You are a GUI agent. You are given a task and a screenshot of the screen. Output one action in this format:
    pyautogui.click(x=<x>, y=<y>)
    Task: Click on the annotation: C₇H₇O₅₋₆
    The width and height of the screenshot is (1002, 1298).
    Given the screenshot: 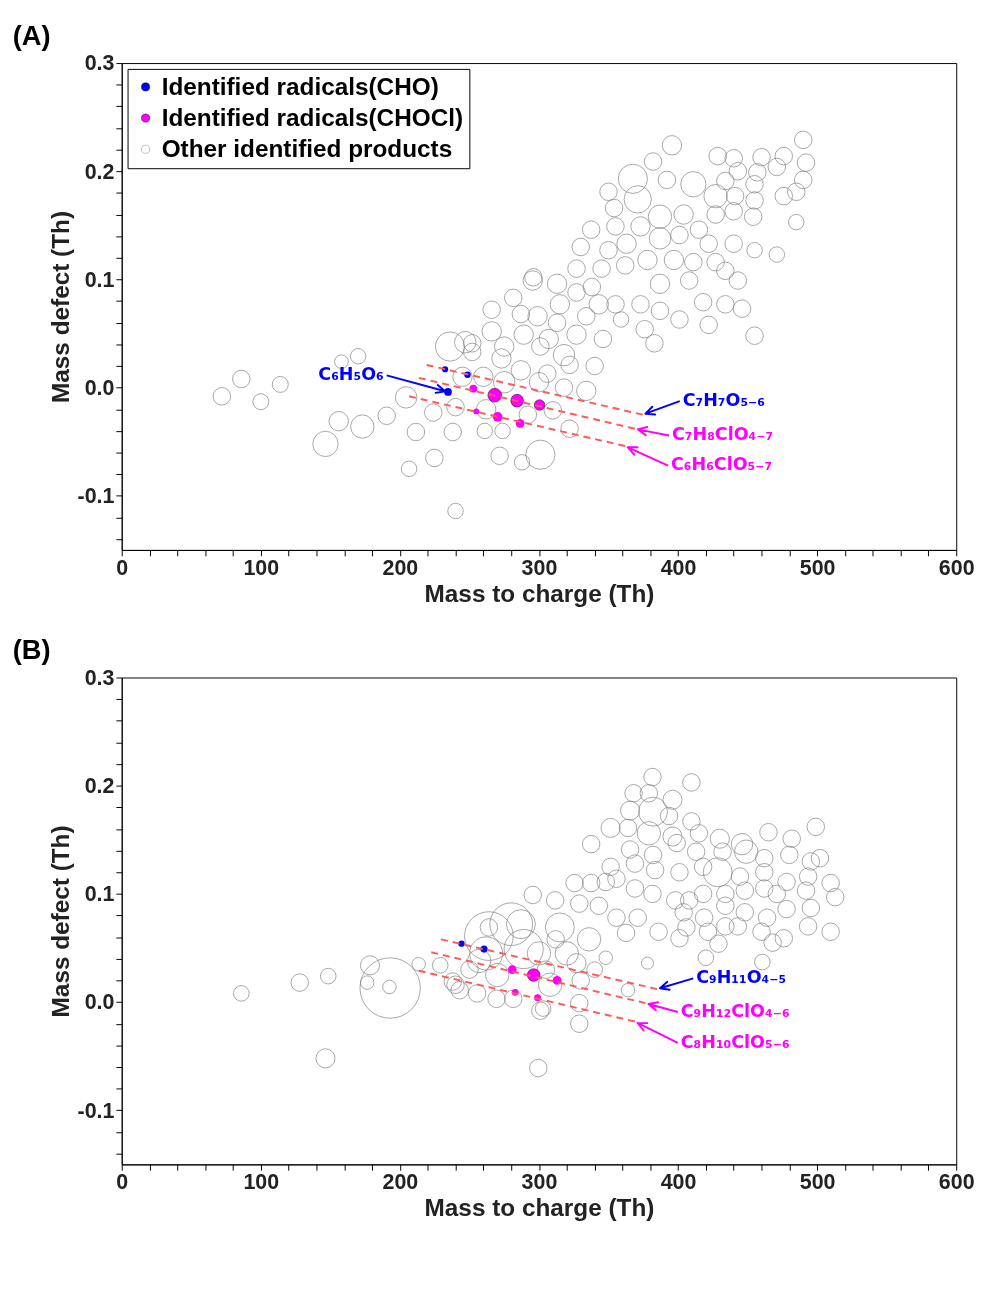 What is the action you would take?
    pyautogui.click(x=723, y=399)
    